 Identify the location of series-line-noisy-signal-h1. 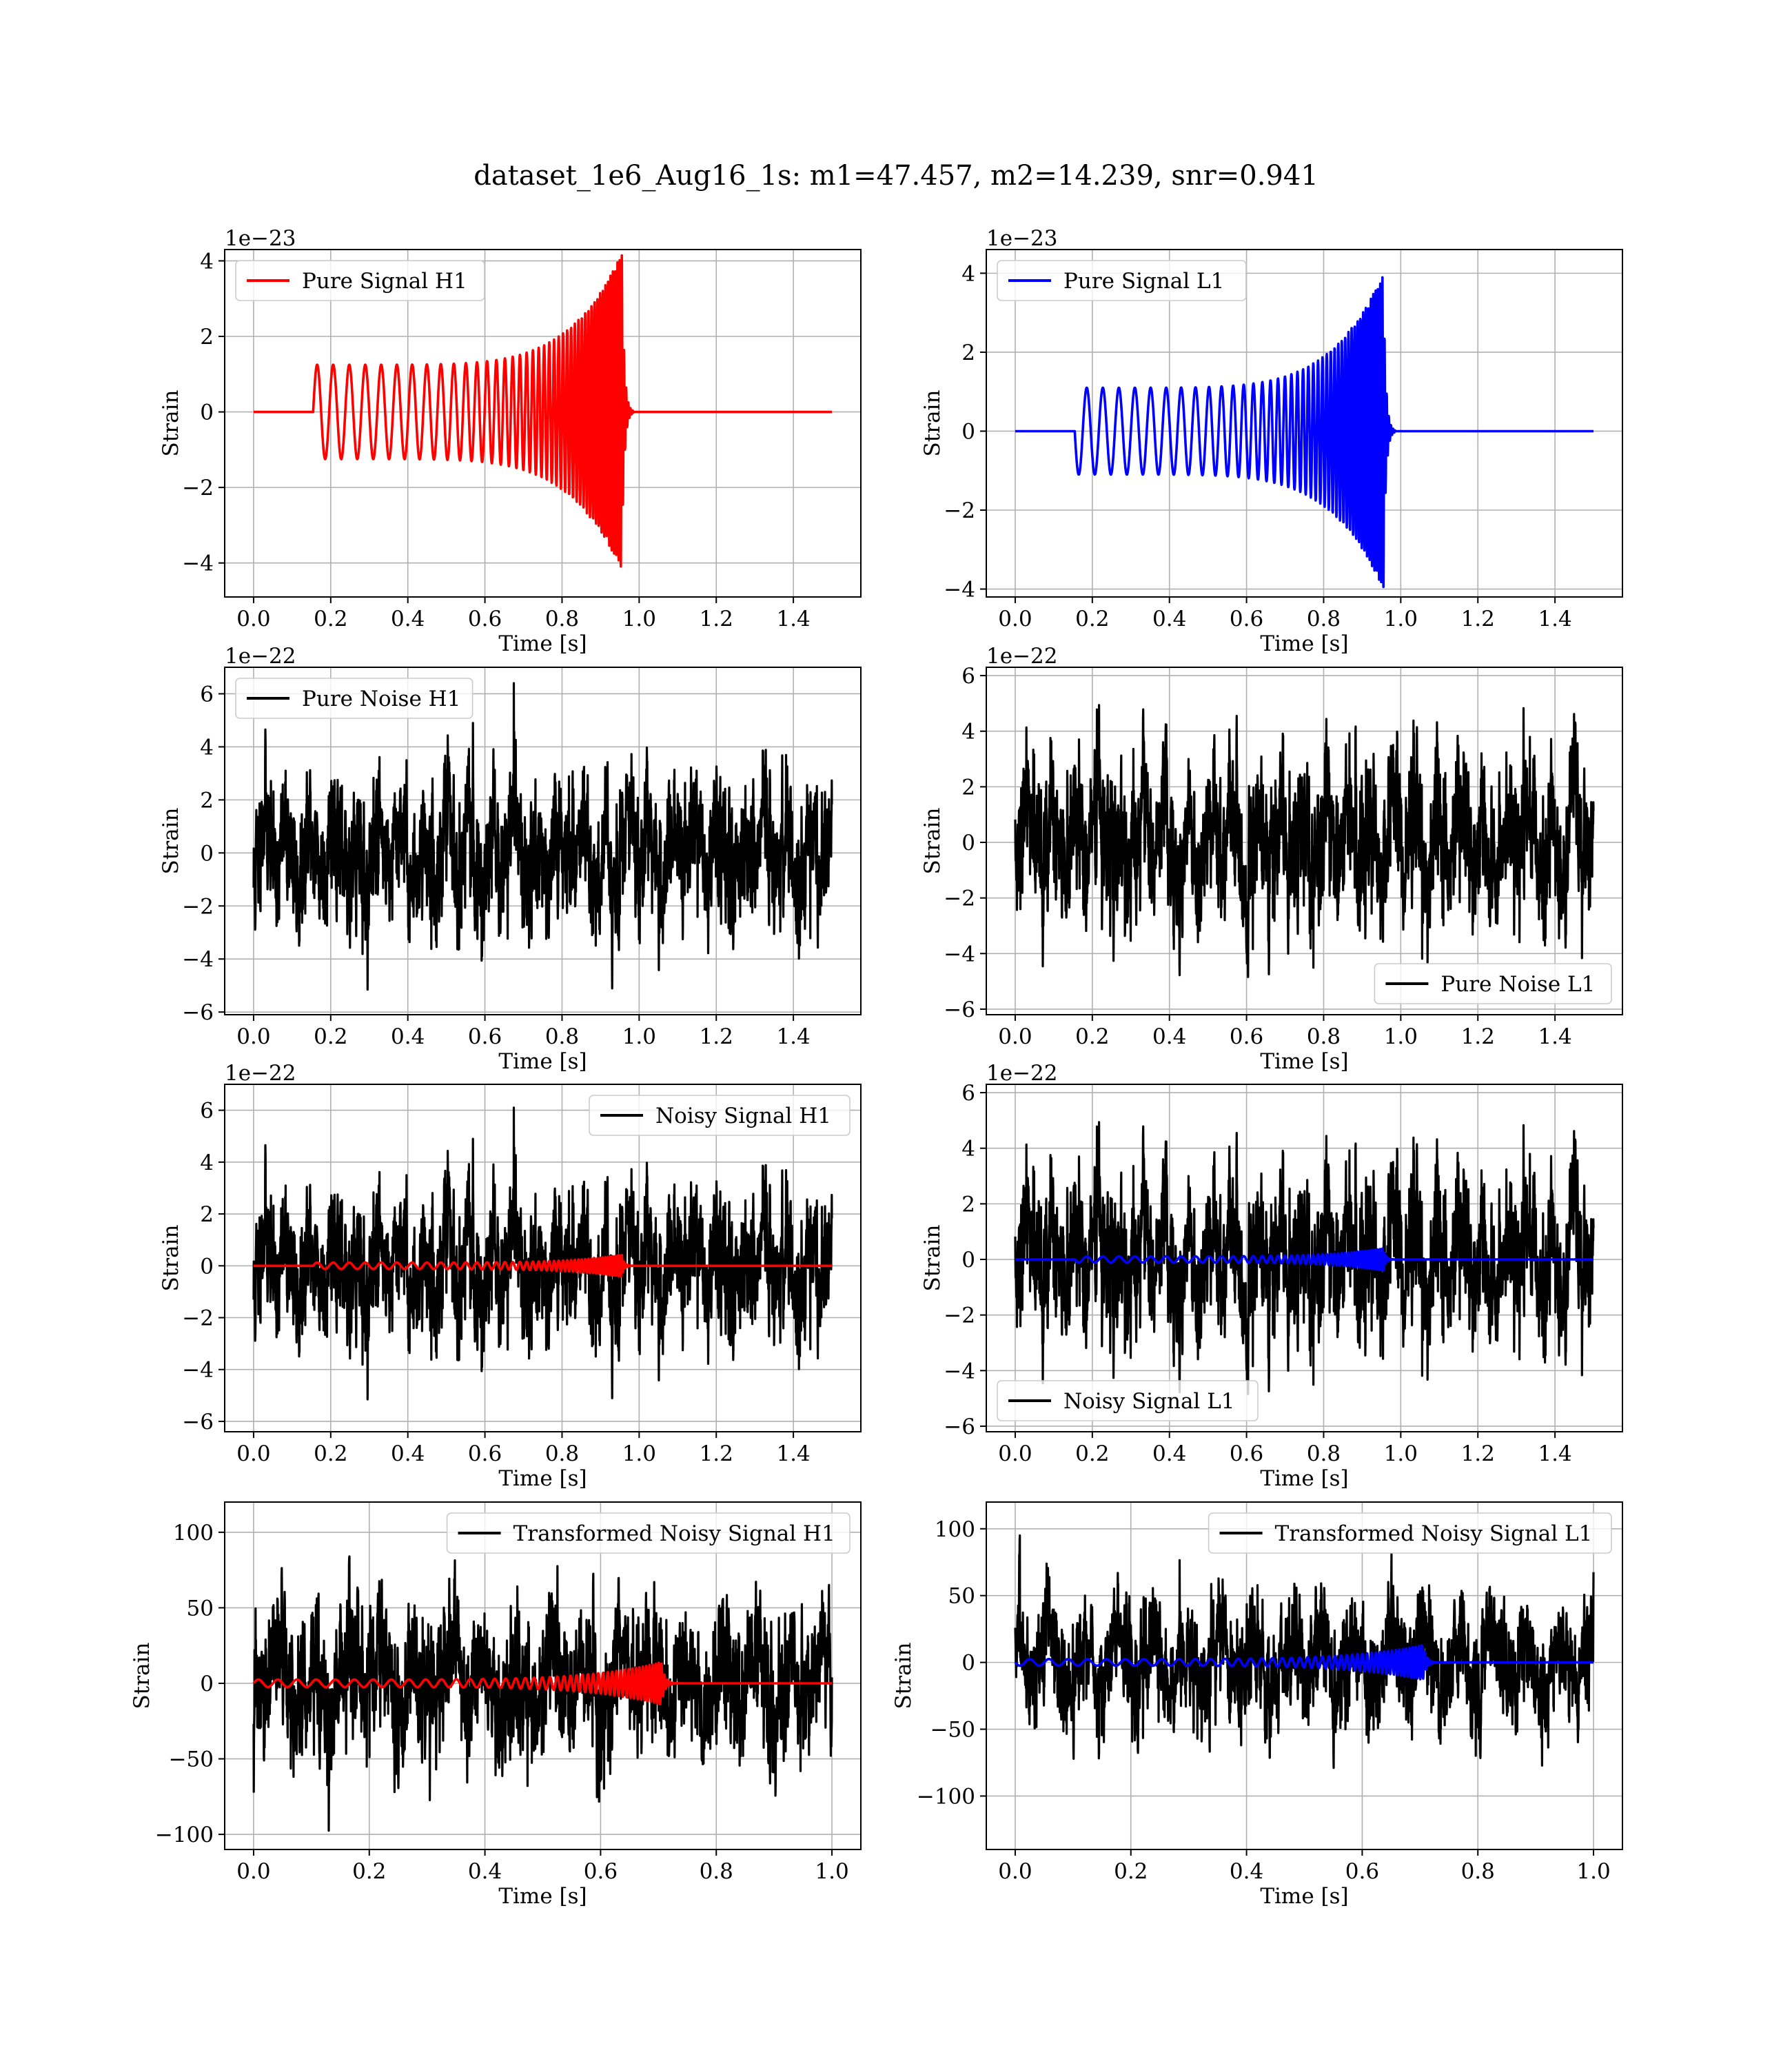
(542, 1253).